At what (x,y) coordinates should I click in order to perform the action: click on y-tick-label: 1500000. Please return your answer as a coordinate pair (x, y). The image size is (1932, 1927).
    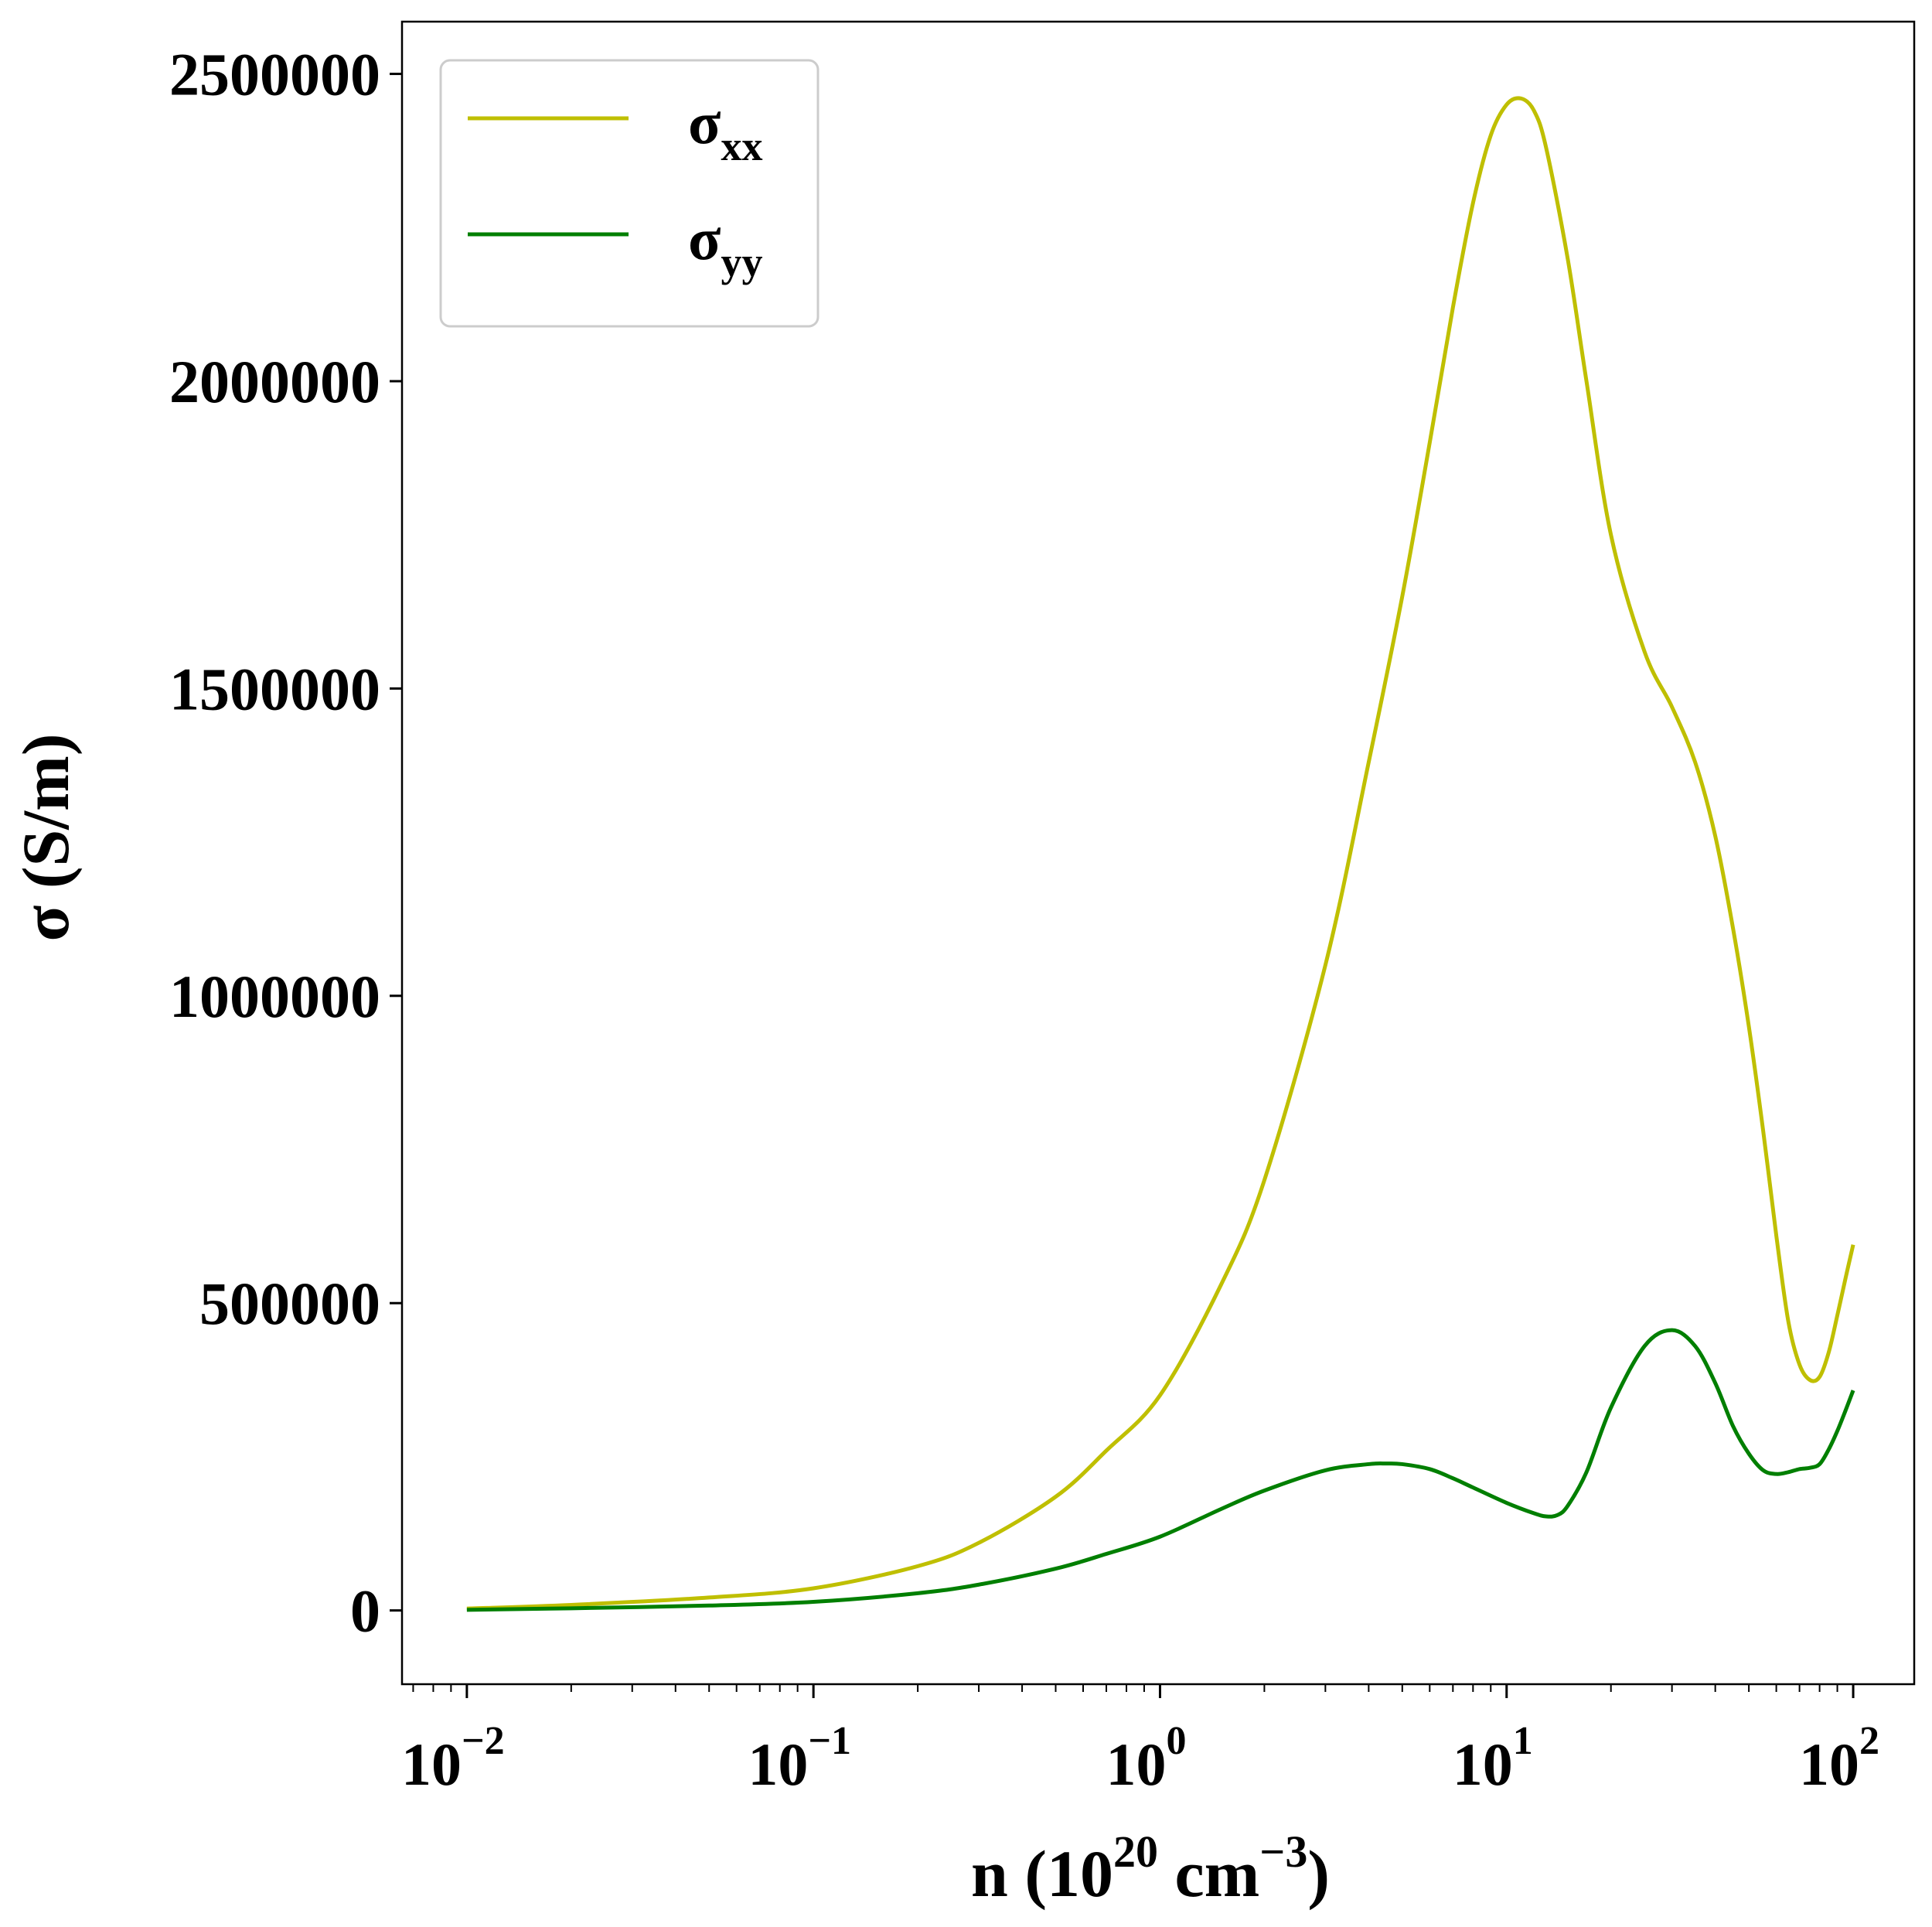
    Looking at the image, I should click on (274, 688).